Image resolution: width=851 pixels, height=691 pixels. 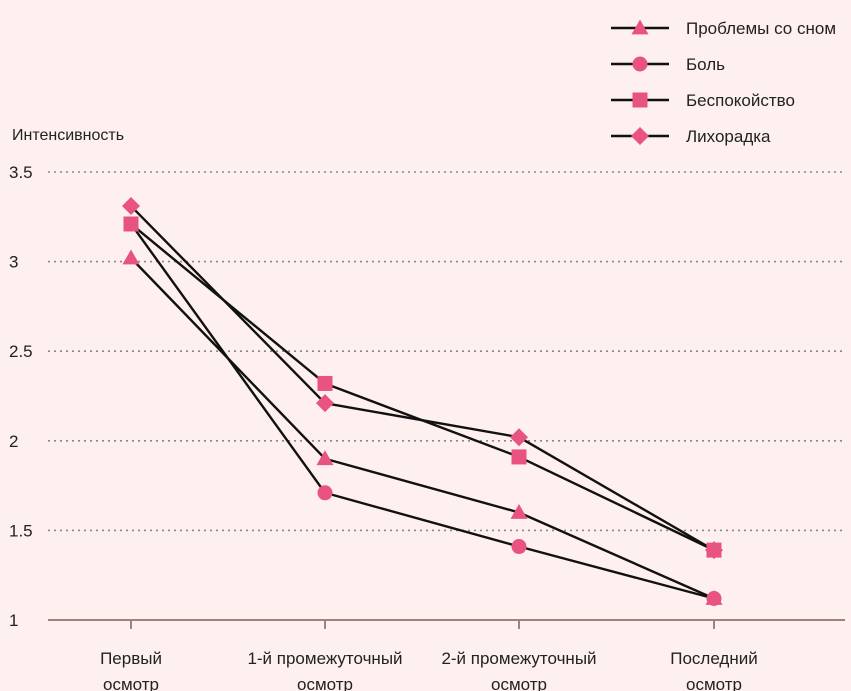 I want to click on legend-item: Проблемы со сном, so click(x=723, y=28).